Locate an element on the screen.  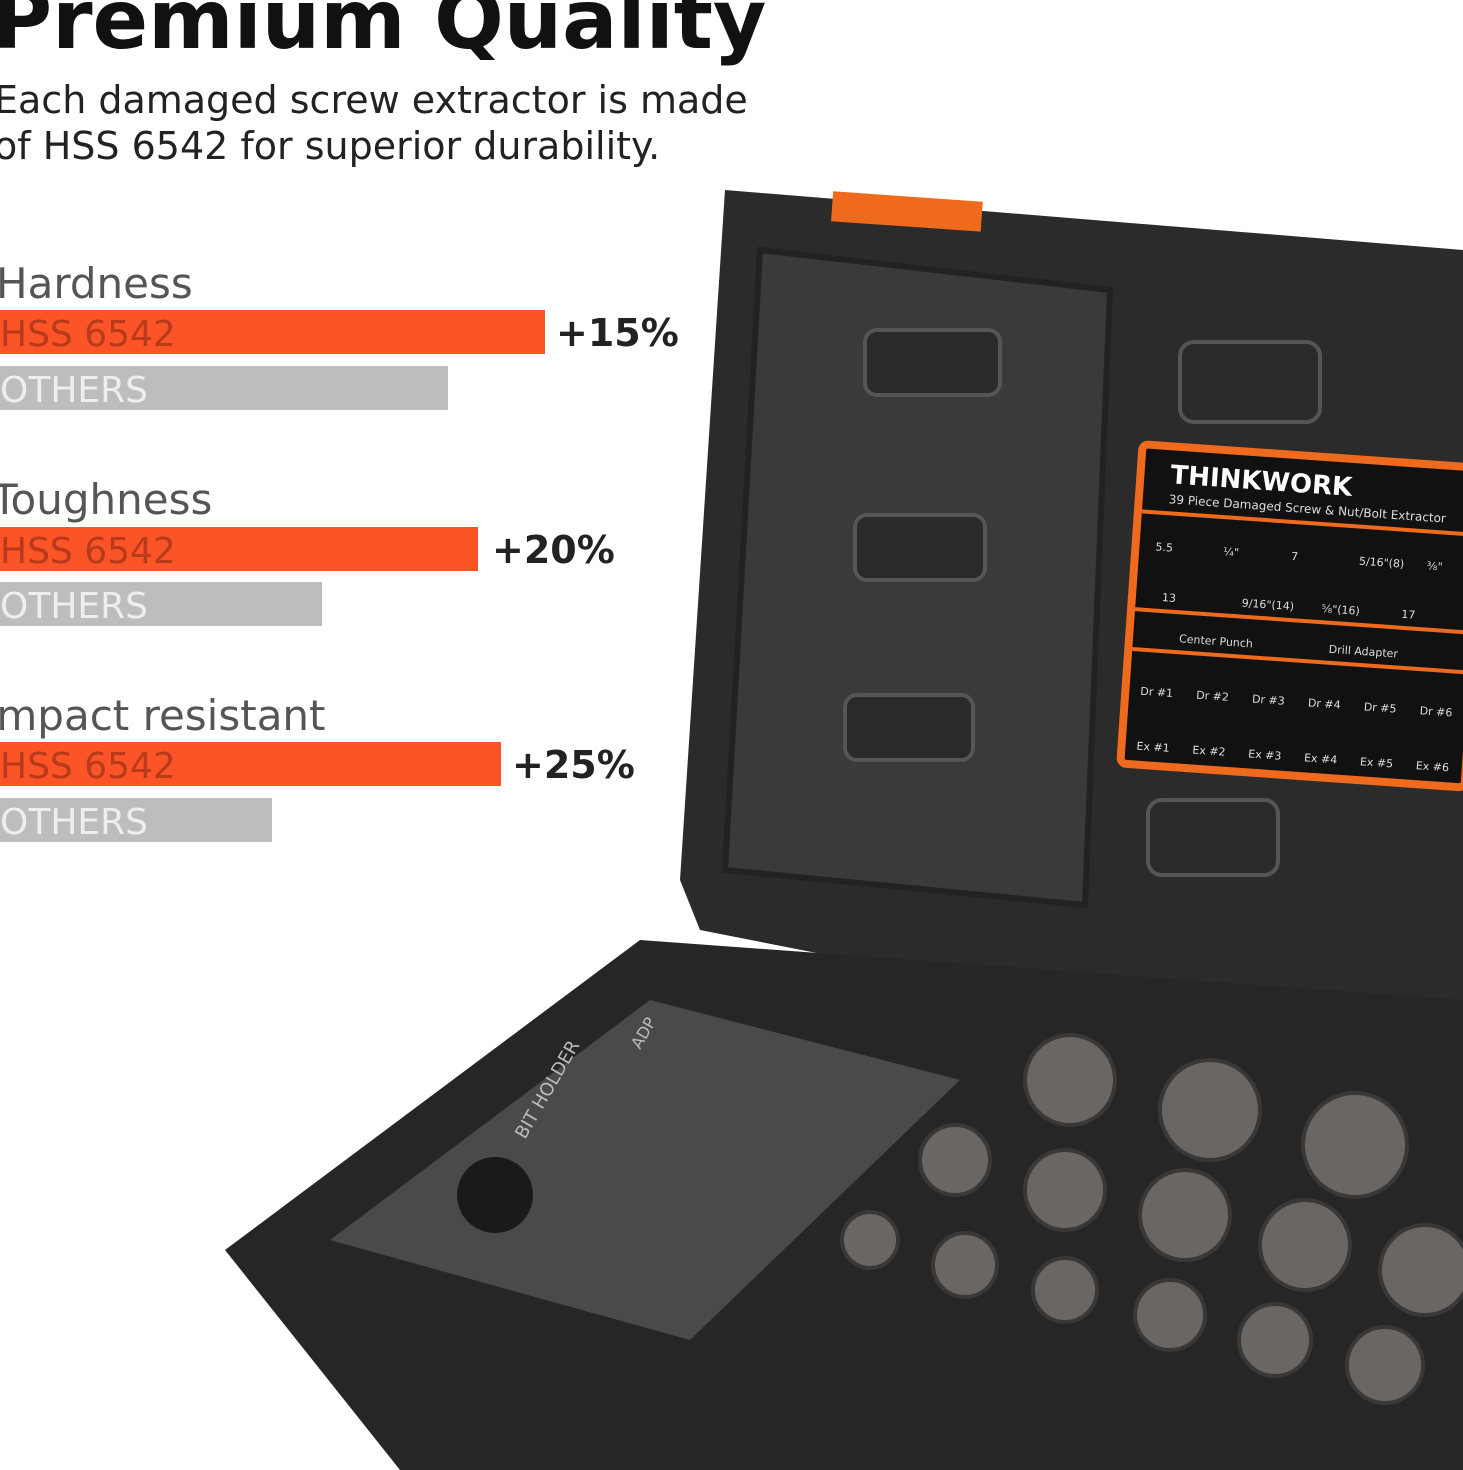
category: Impact resistant is located at coordinates (163, 715).